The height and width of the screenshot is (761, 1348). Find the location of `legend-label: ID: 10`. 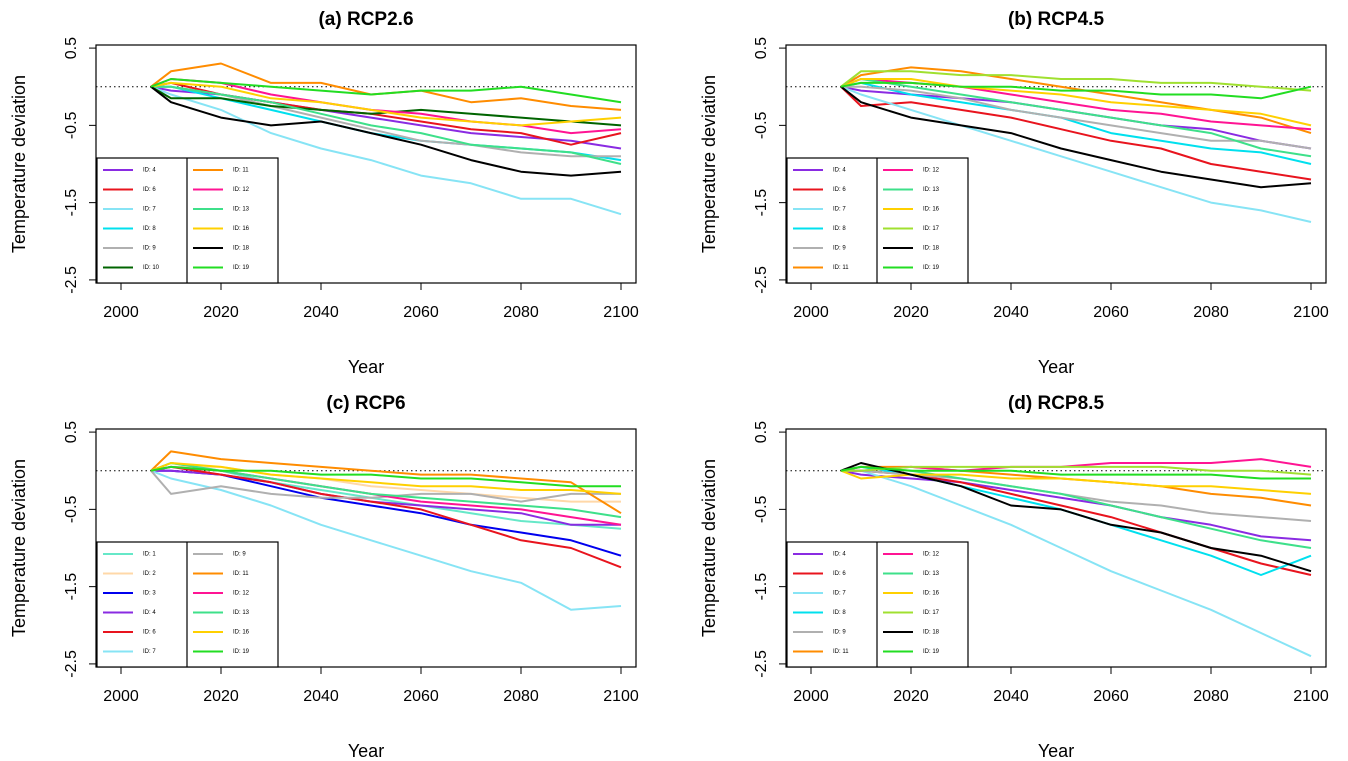

legend-label: ID: 10 is located at coordinates (151, 268).